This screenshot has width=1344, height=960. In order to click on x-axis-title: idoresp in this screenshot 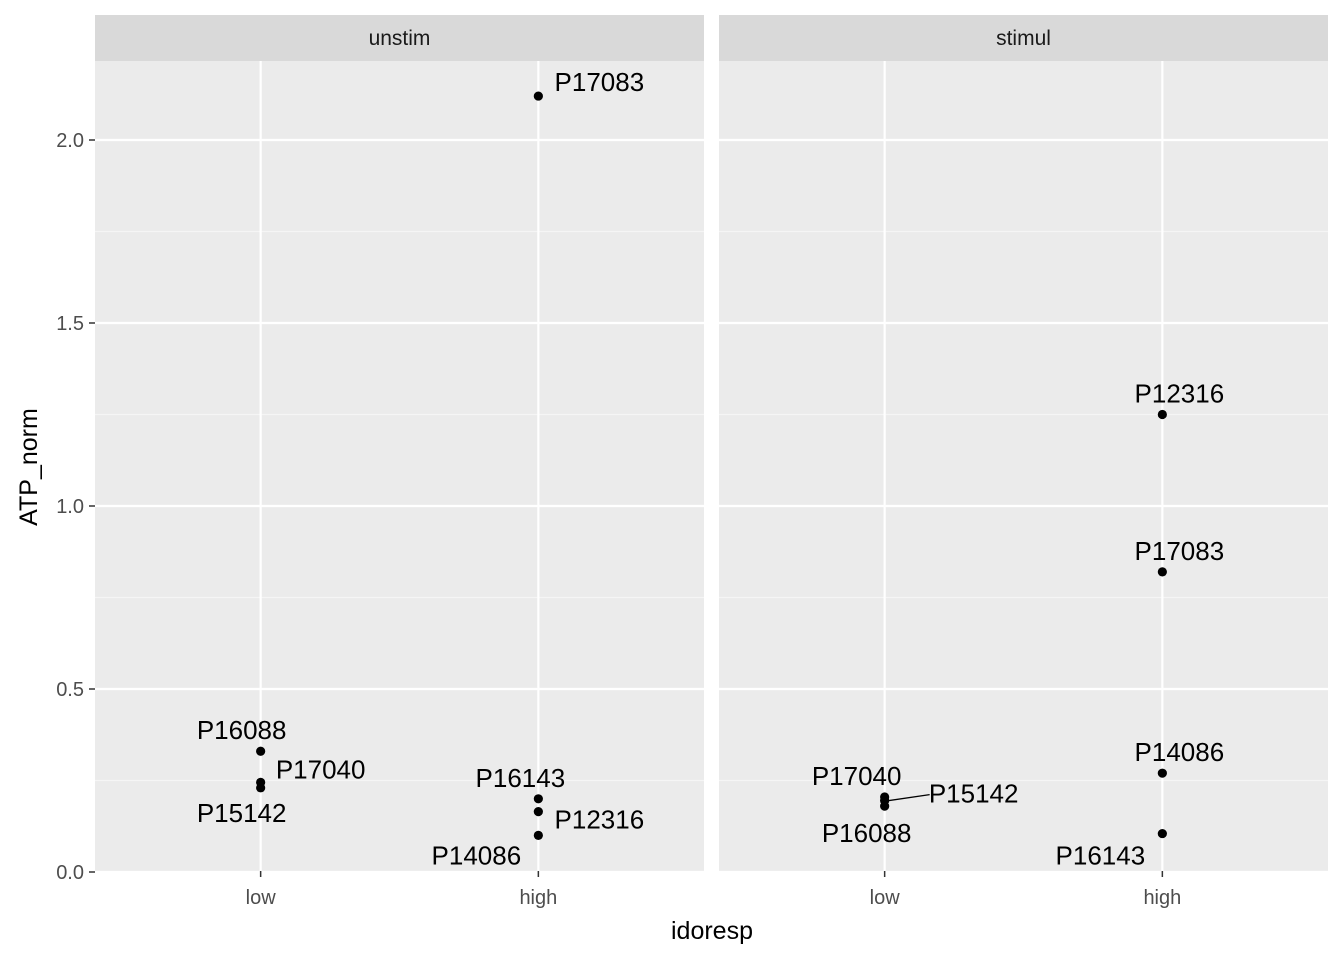, I will do `click(712, 931)`.